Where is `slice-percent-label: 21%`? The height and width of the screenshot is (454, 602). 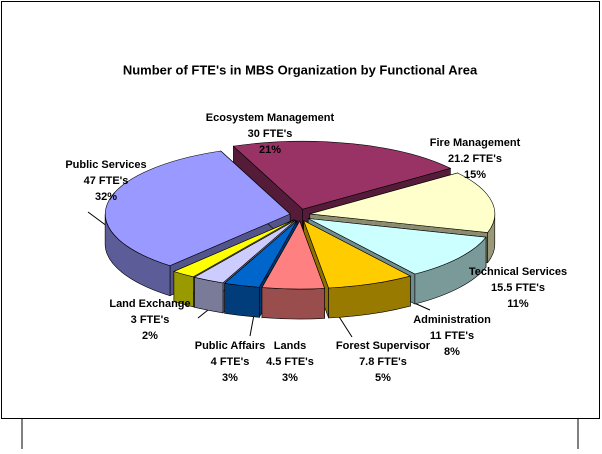
slice-percent-label: 21% is located at coordinates (270, 150).